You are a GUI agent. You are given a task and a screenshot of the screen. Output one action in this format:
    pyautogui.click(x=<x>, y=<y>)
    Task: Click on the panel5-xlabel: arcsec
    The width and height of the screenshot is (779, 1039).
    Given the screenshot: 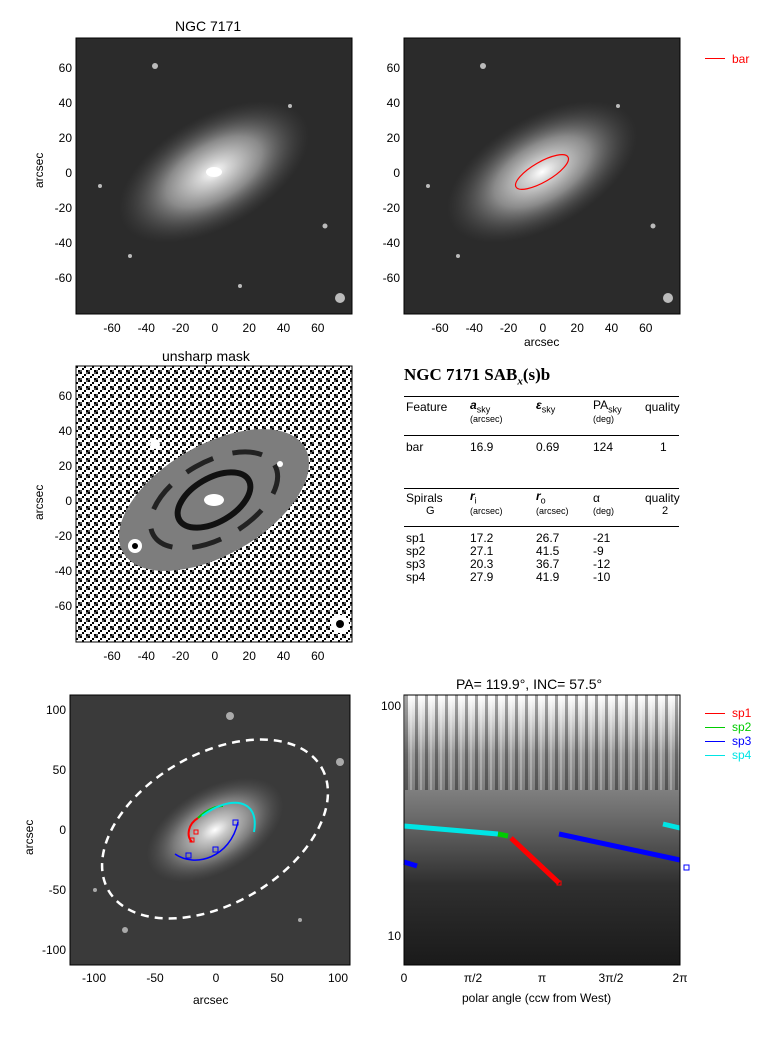 What is the action you would take?
    pyautogui.click(x=211, y=1000)
    